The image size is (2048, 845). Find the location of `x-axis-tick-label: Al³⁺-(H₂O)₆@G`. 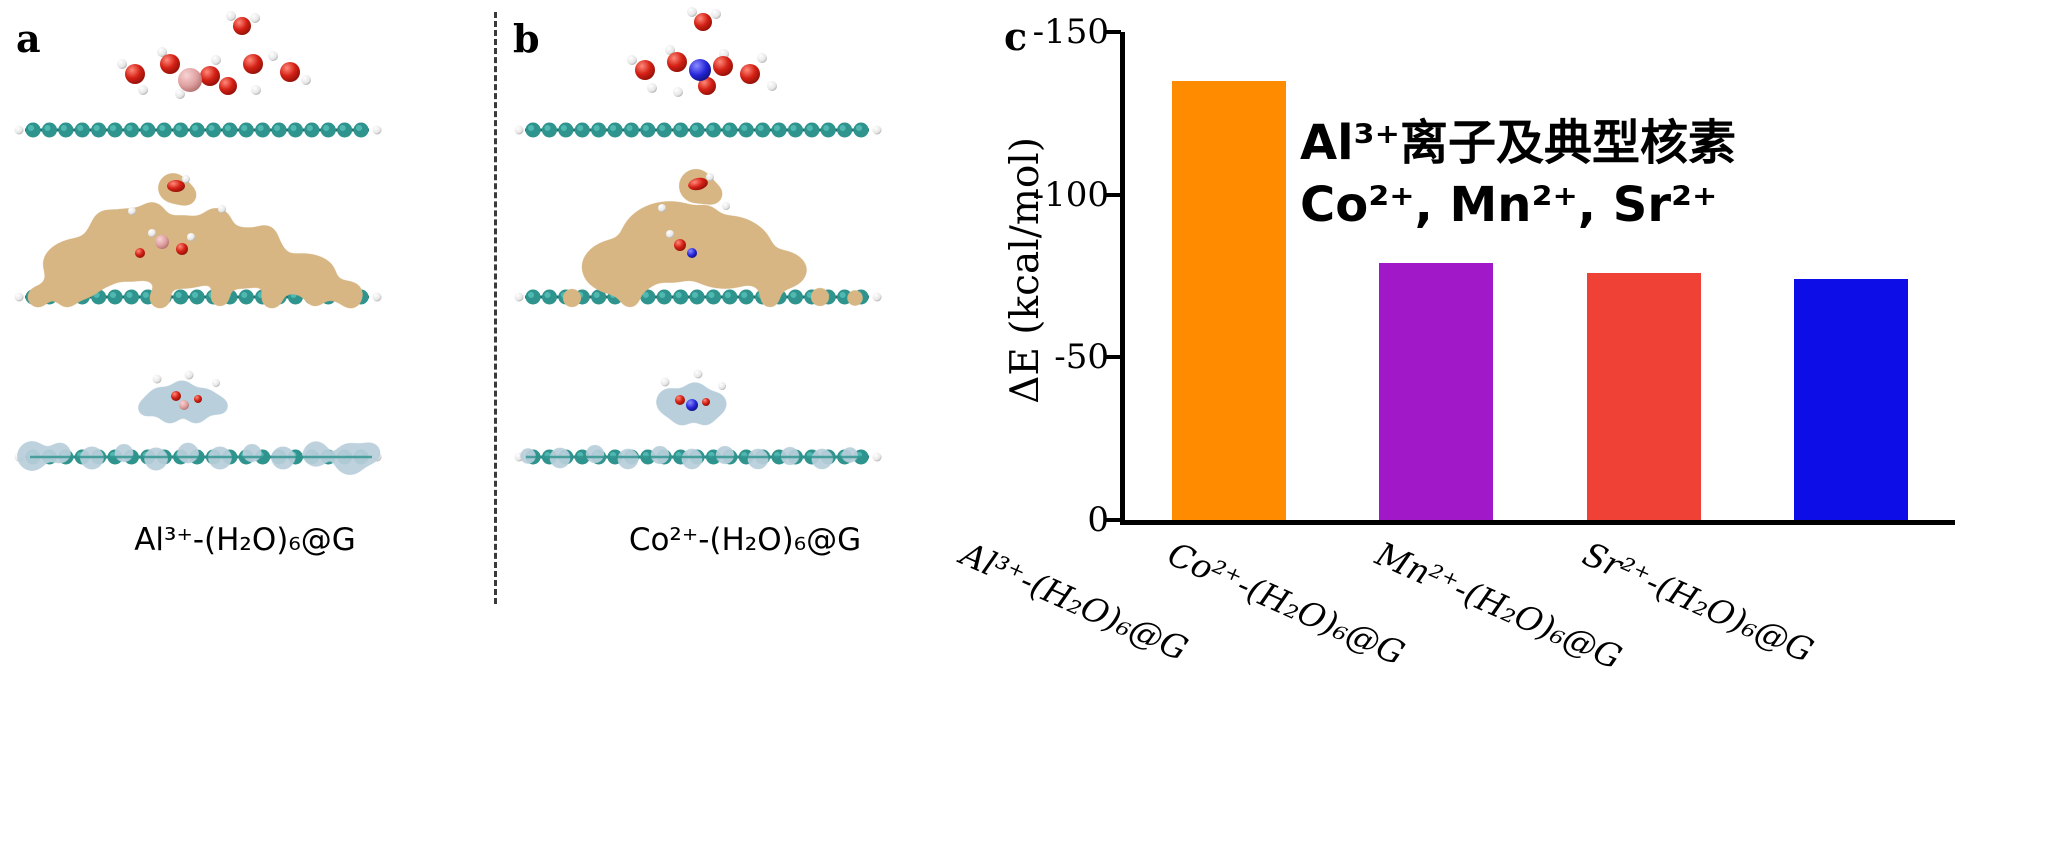

x-axis-tick-label: Al³⁺-(H₂O)₆@G is located at coordinates (1074, 601).